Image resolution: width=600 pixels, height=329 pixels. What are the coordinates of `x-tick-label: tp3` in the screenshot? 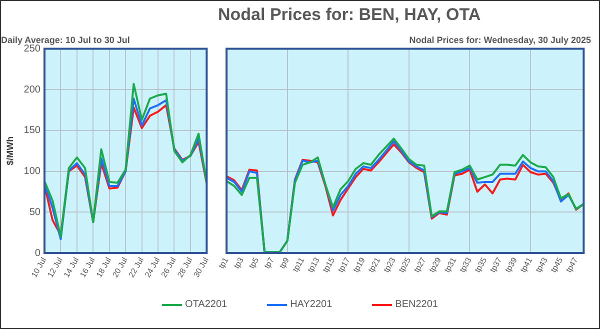 It's located at (239, 263).